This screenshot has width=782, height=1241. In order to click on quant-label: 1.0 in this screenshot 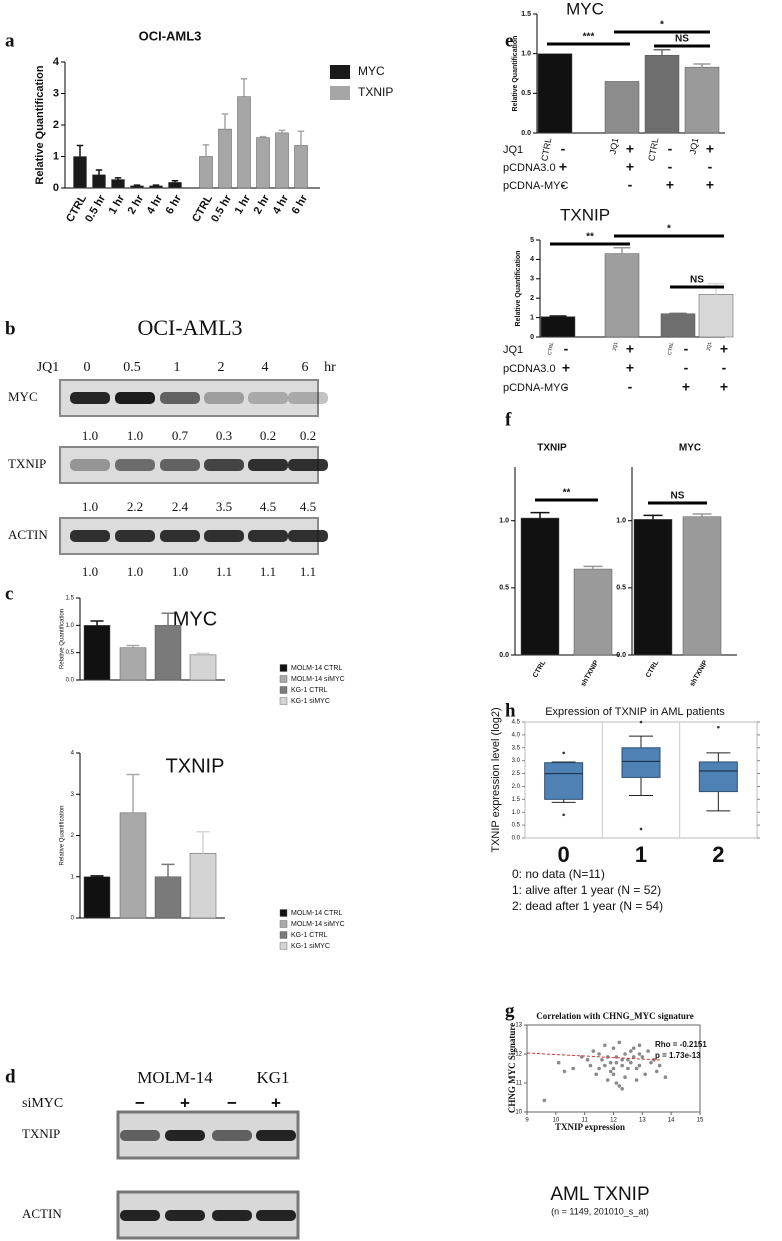, I will do `click(135, 435)`.